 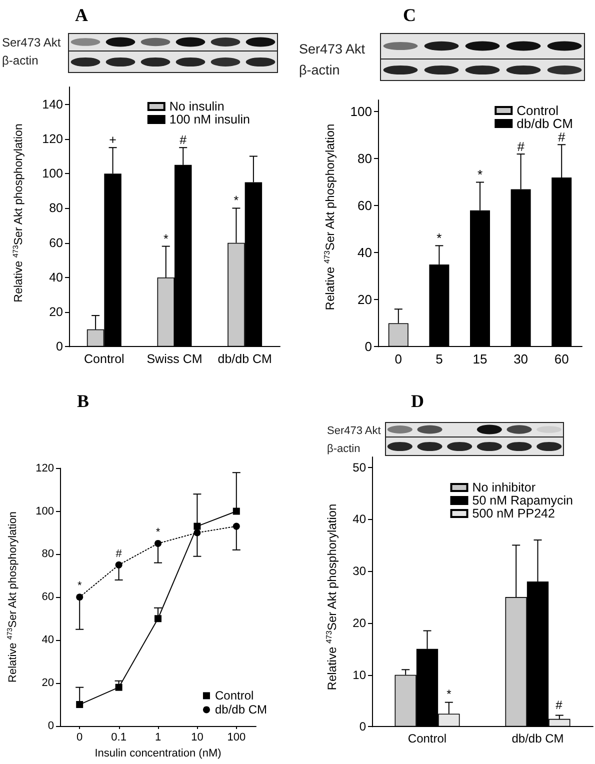 What do you see at coordinates (359, 571) in the screenshot?
I see `y-tick-label: 30` at bounding box center [359, 571].